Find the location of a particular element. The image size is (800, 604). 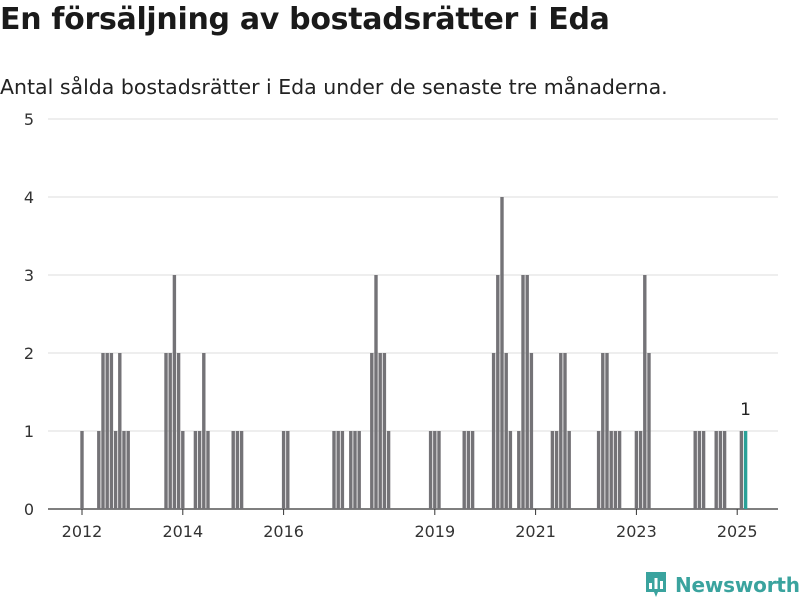

x-axis: 2012 2014 2016 2019 2021 2023 2025 is located at coordinates (410, 525).